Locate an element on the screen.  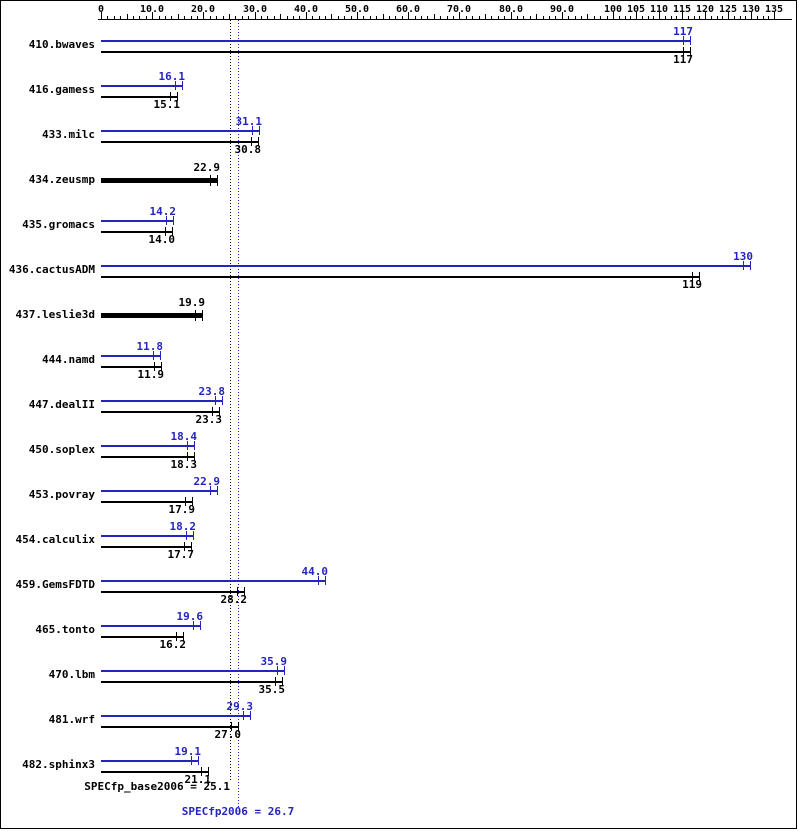
axis-tick-label: 50.0 is located at coordinates (357, 9).